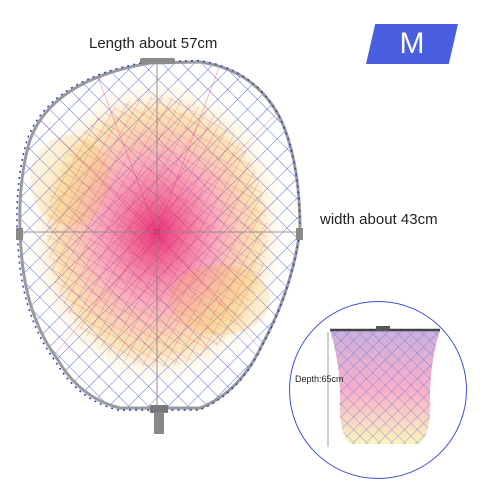  I want to click on left-clip, so click(19, 234).